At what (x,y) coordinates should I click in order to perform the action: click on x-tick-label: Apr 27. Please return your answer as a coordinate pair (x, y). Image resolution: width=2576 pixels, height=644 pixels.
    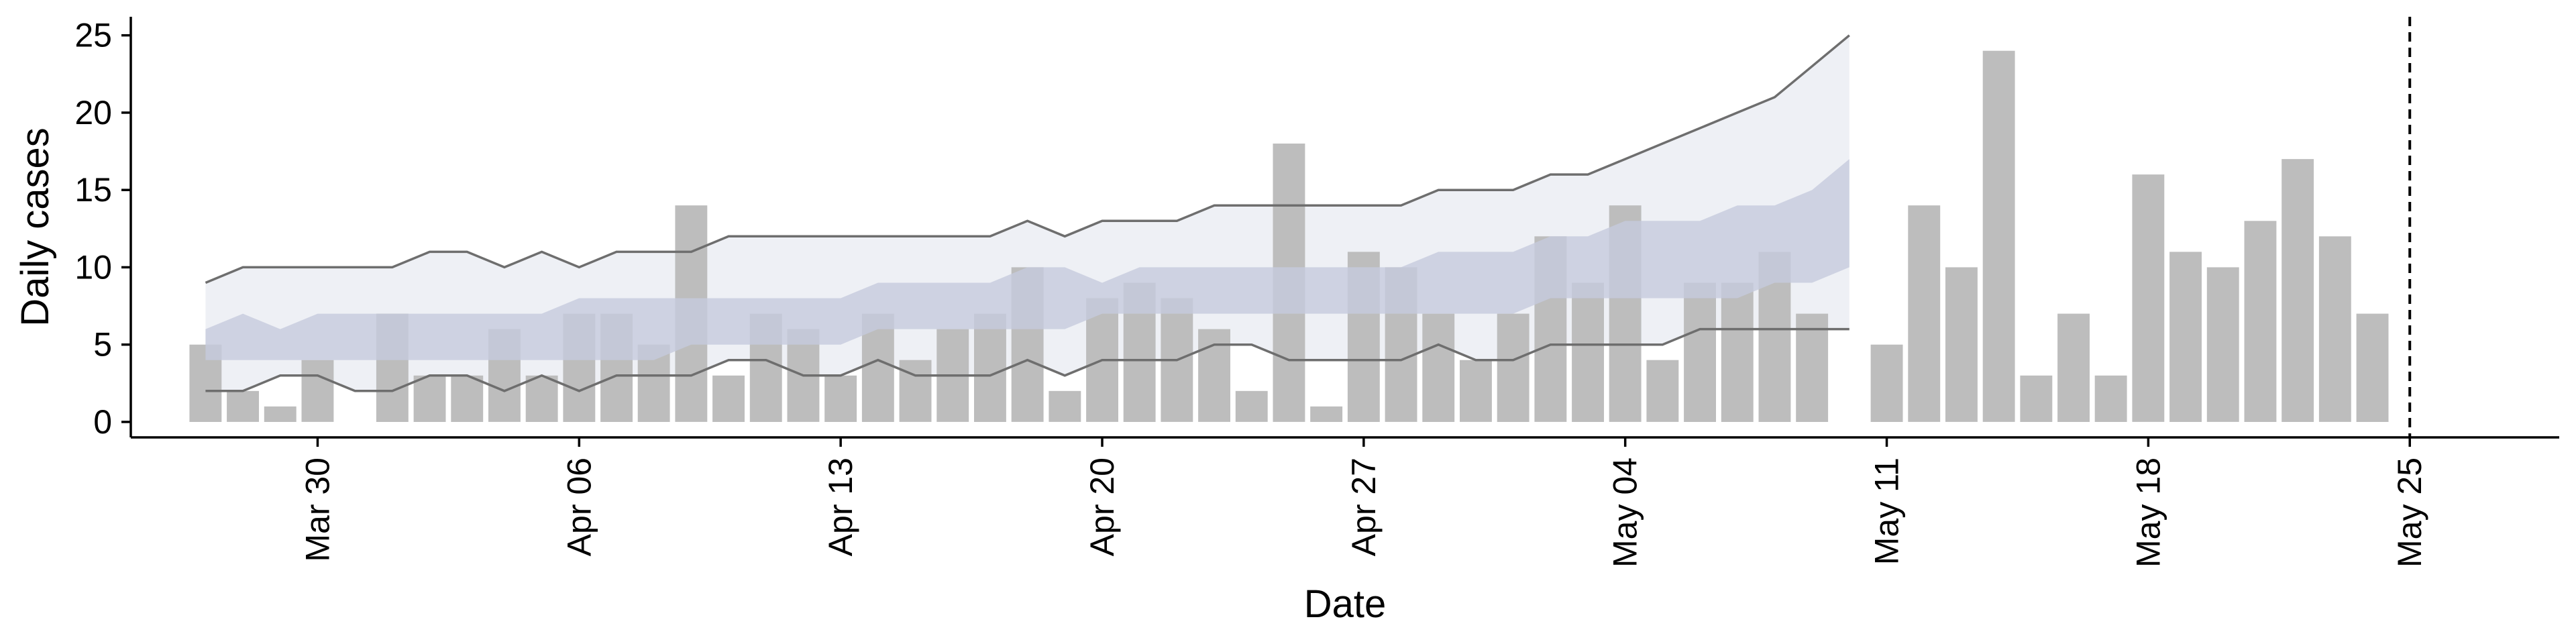
    Looking at the image, I should click on (1364, 507).